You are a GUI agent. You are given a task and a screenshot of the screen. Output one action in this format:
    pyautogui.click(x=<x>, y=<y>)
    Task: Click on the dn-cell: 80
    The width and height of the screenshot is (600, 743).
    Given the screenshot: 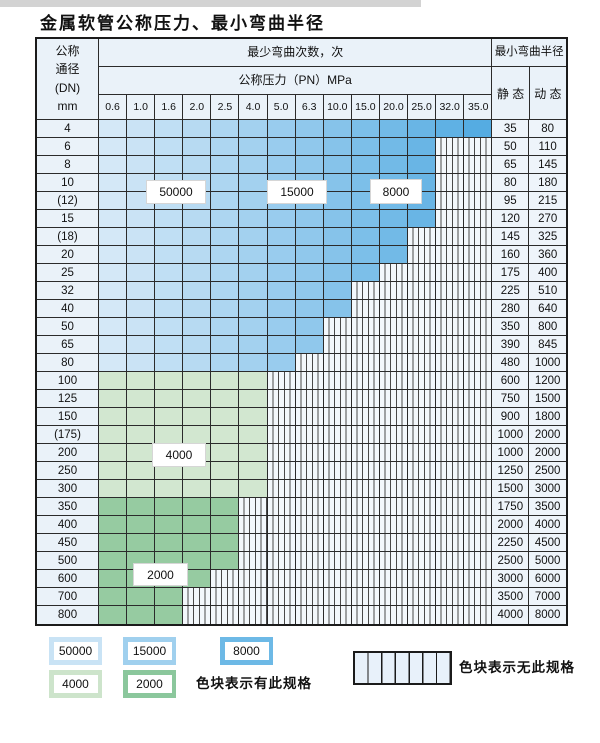 What is the action you would take?
    pyautogui.click(x=68, y=362)
    